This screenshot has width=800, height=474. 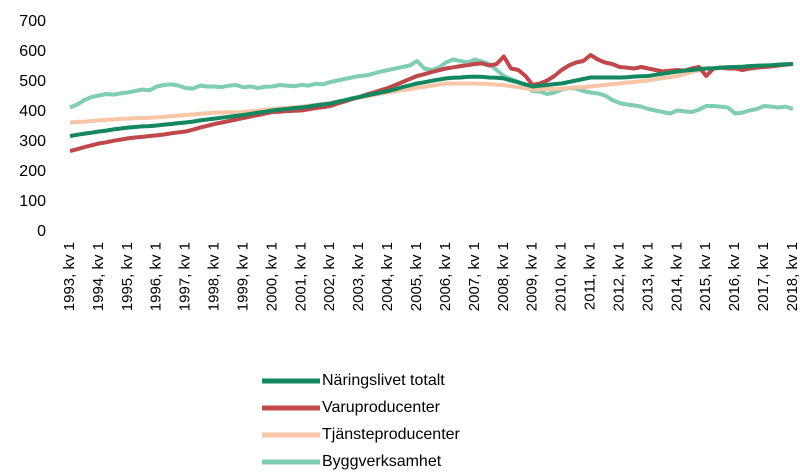 I want to click on y-tick-label: 200, so click(x=32, y=171).